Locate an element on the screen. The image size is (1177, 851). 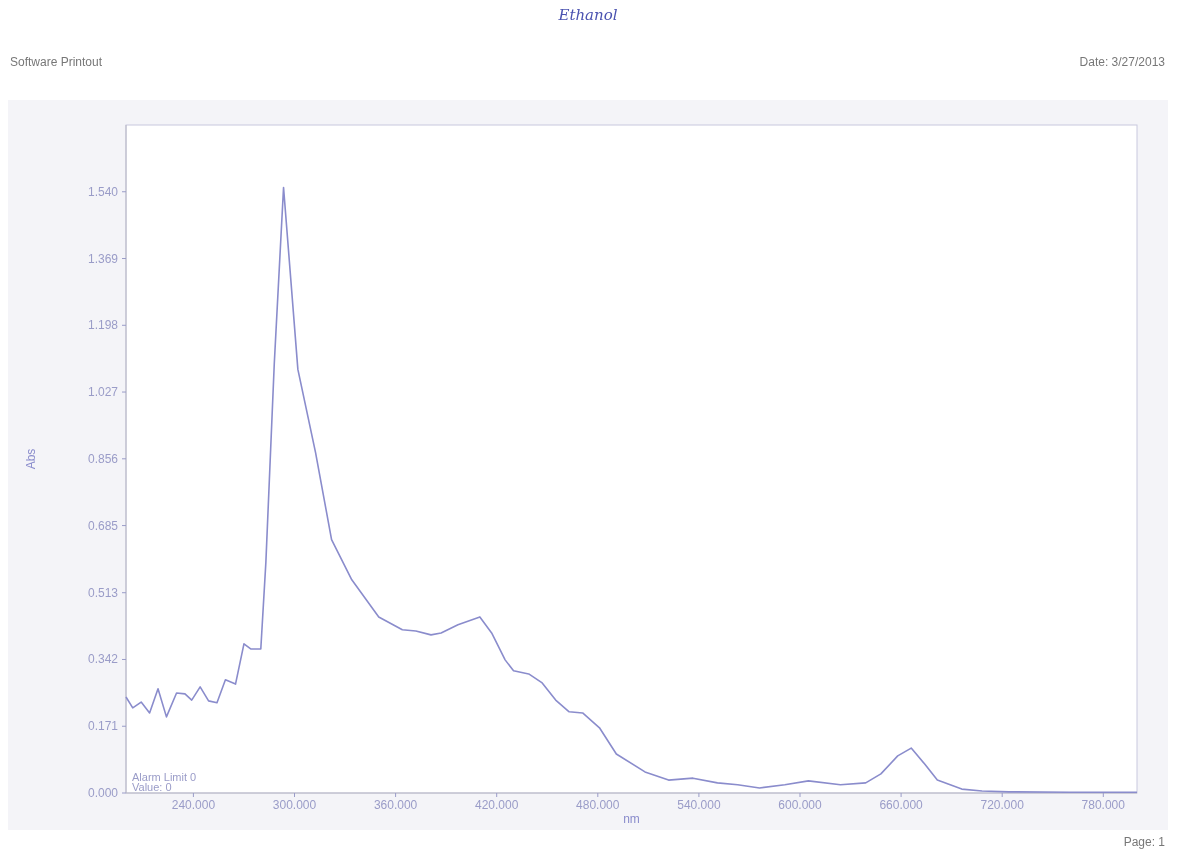
x-tick-label: 360.000 is located at coordinates (395, 805).